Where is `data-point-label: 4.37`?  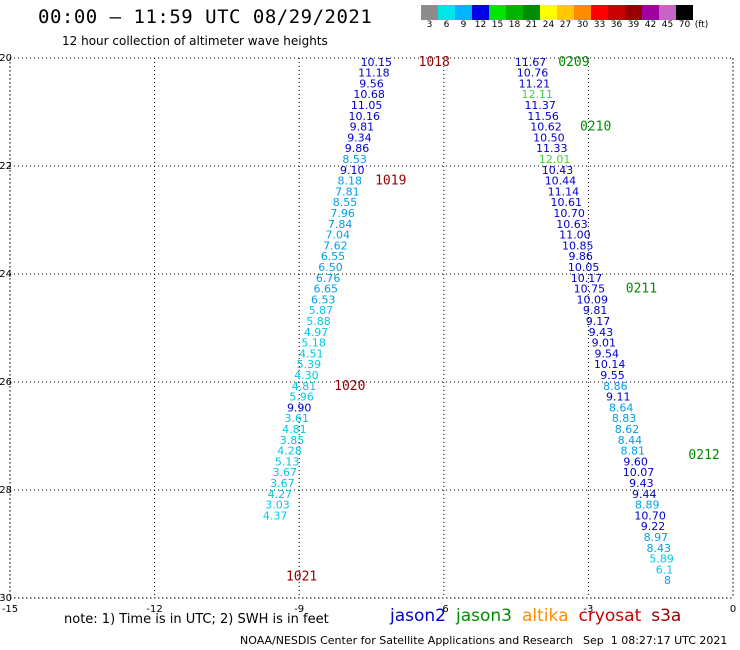
data-point-label: 4.37 is located at coordinates (275, 515).